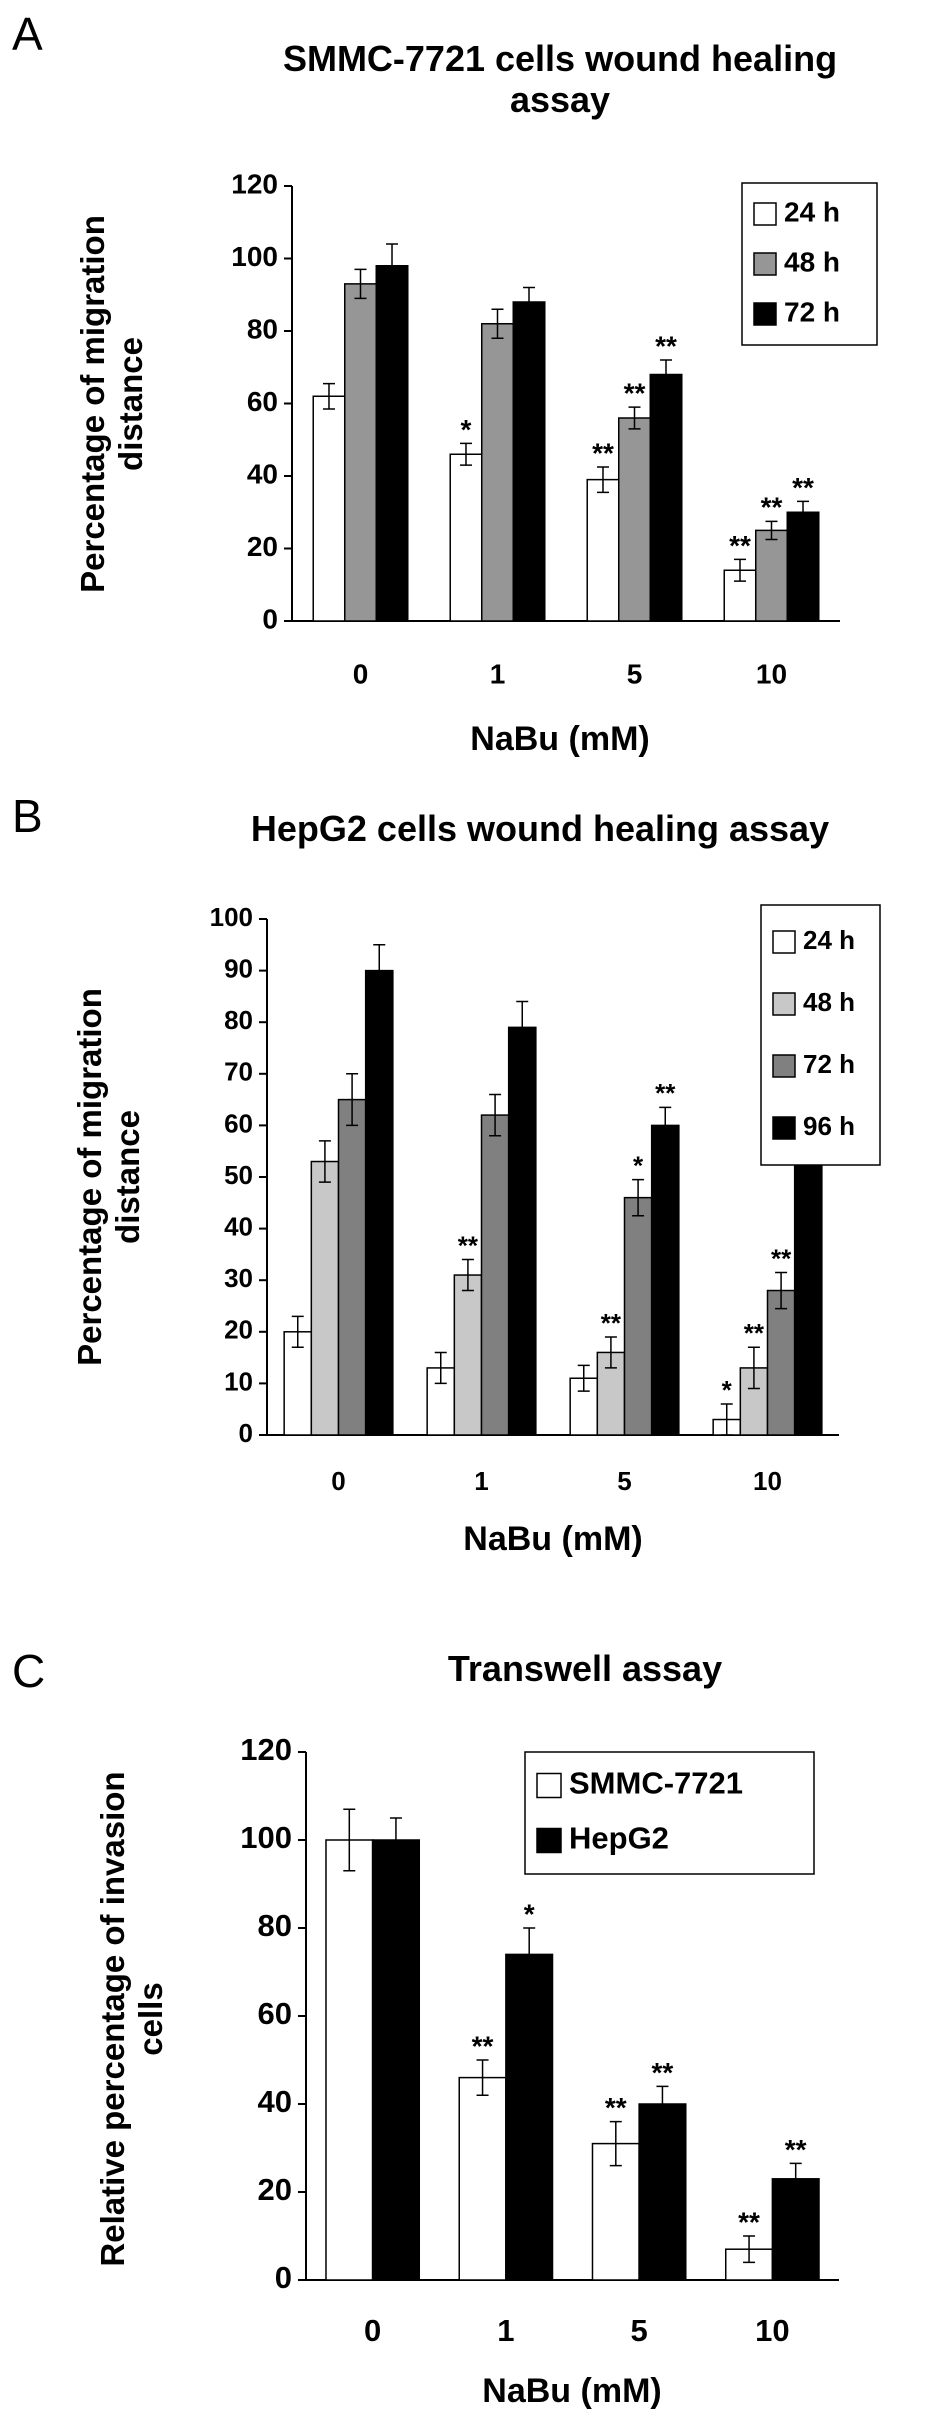 The width and height of the screenshot is (932, 2421). I want to click on legend-label: 24 h, so click(812, 211).